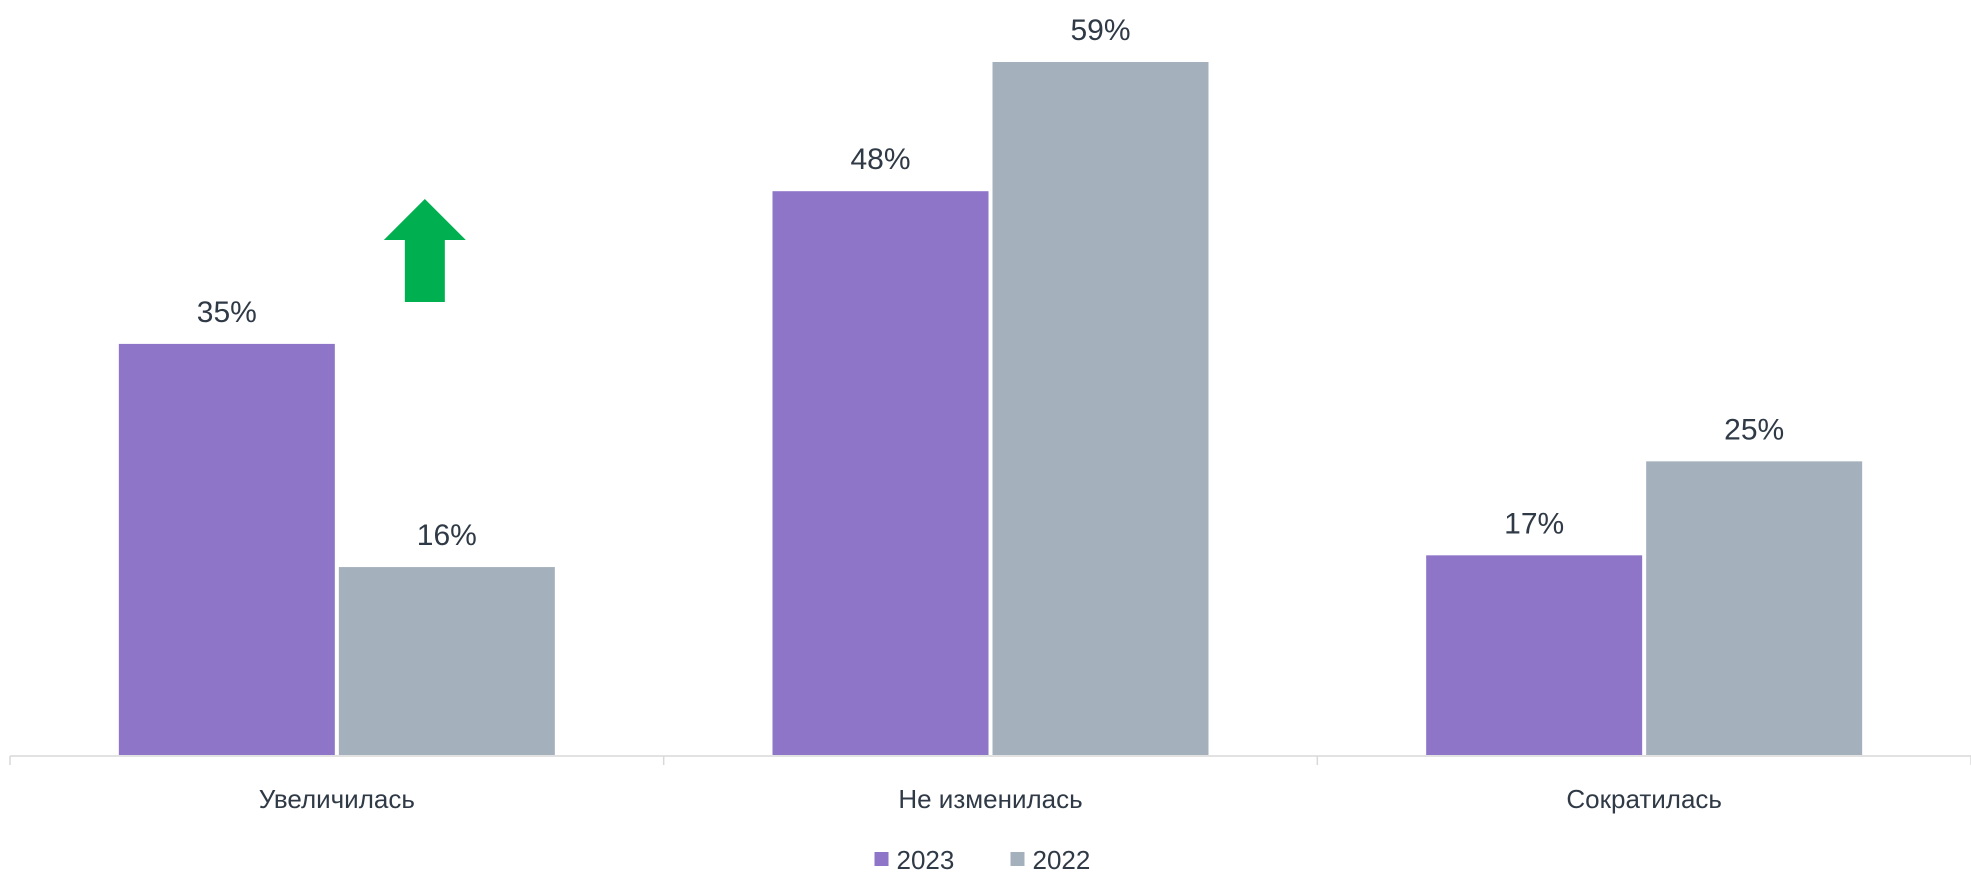  Describe the element at coordinates (880, 159) in the screenshot. I see `data-label-2023-2: 48%` at that location.